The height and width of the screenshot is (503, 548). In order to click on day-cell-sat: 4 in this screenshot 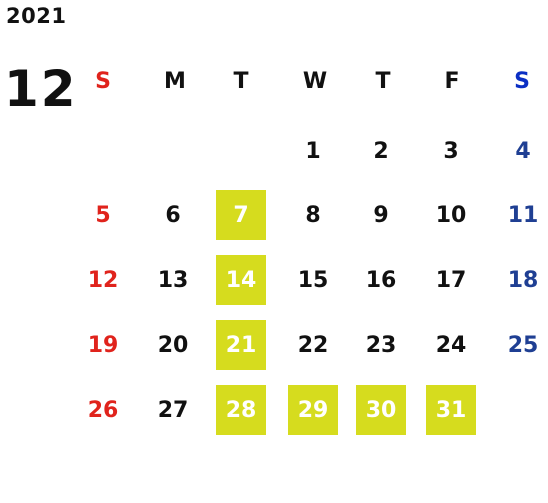, I will do `click(523, 151)`.